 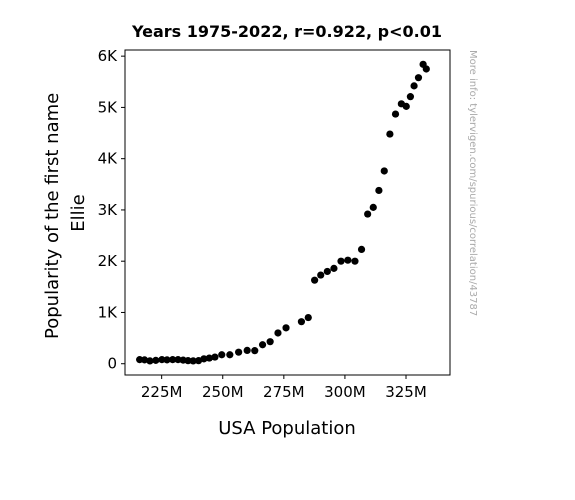 I want to click on y-tick-label: 0, so click(x=112, y=364).